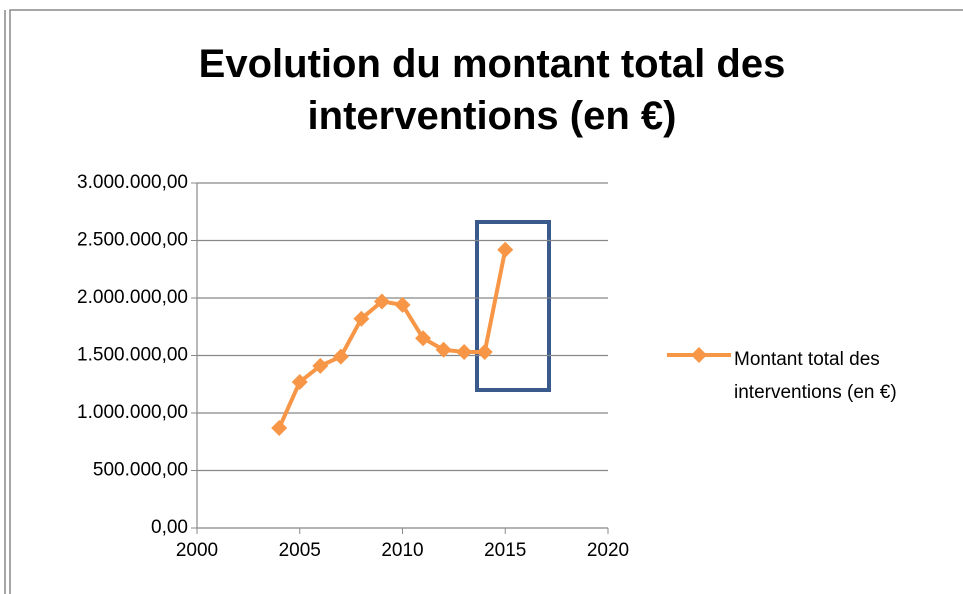 Image resolution: width=963 pixels, height=594 pixels. Describe the element at coordinates (392, 339) in the screenshot. I see `data-line` at that location.